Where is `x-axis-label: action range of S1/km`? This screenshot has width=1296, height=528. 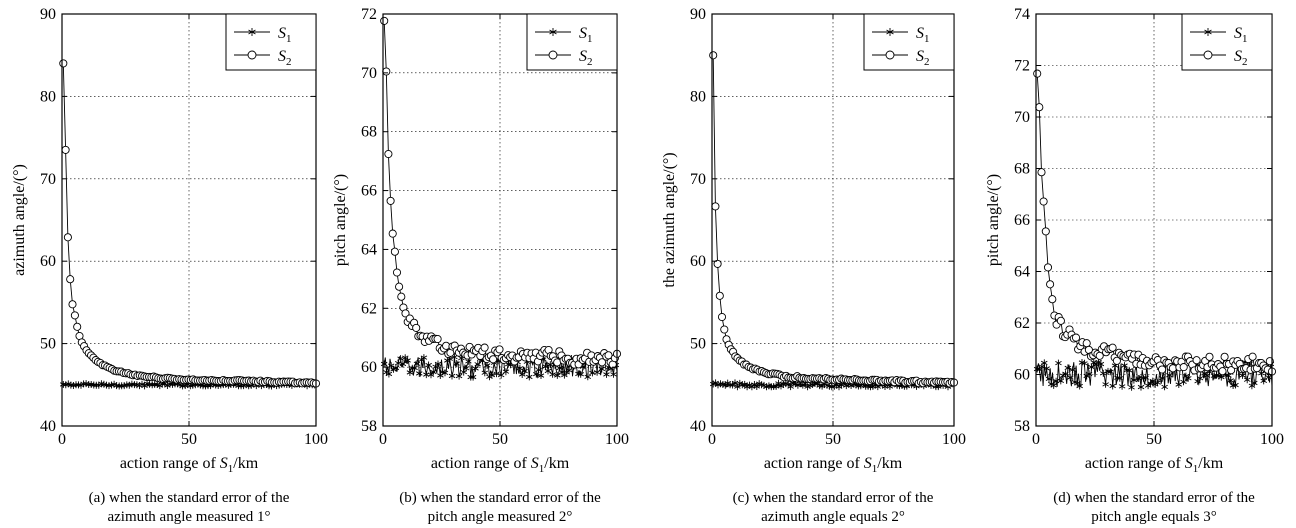 x-axis-label: action range of S1/km is located at coordinates (1154, 465).